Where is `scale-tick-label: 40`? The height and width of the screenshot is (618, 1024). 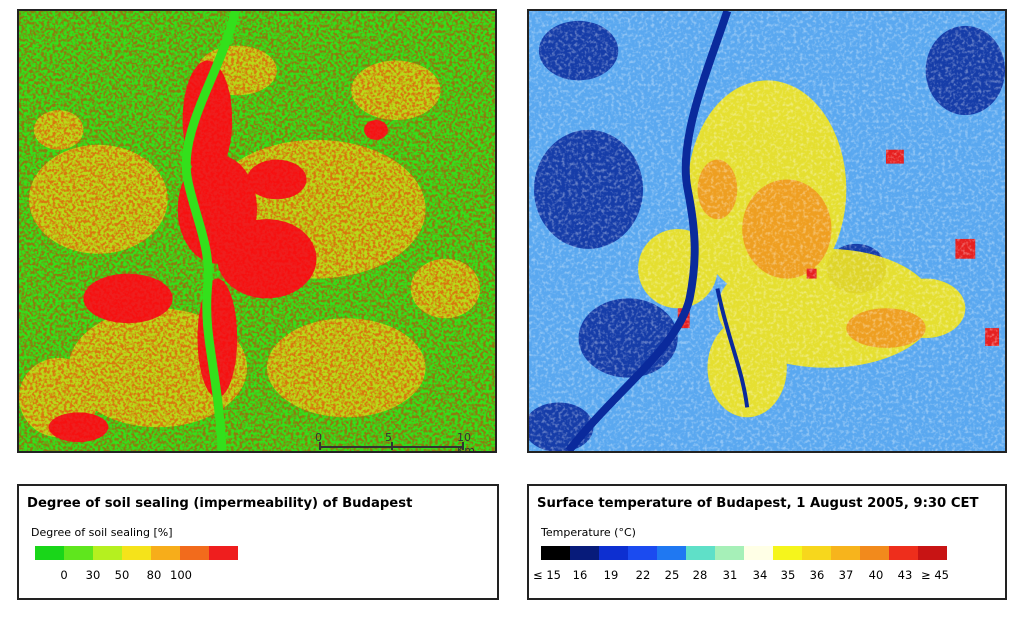 scale-tick-label: 40 is located at coordinates (876, 575).